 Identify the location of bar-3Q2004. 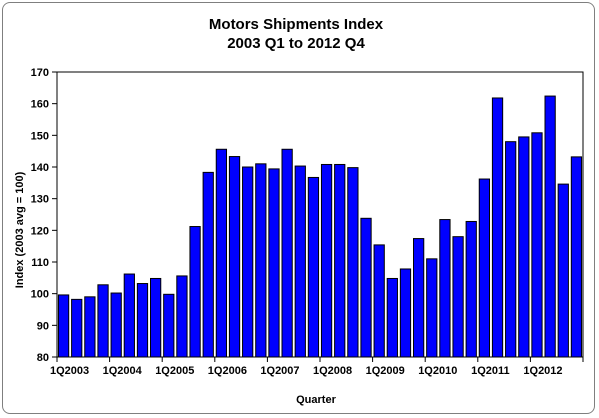
(142, 320).